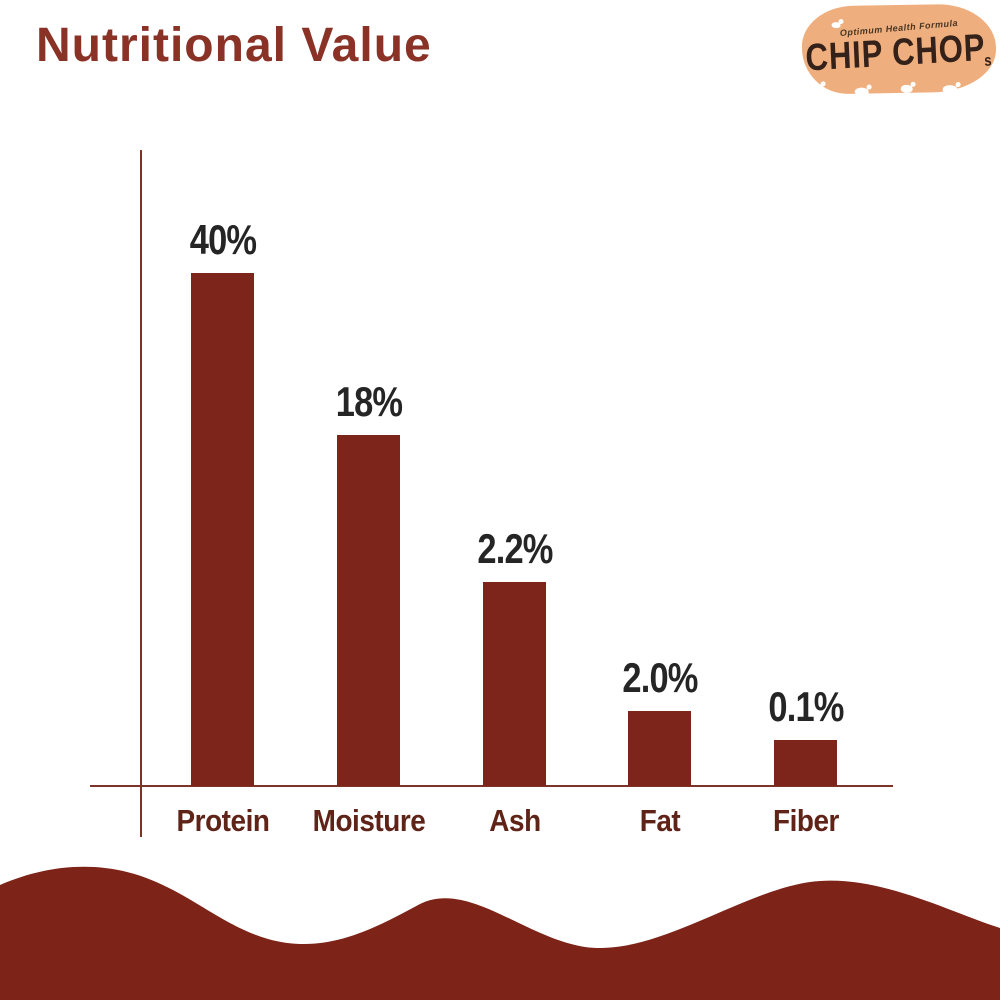 The width and height of the screenshot is (1000, 1005). What do you see at coordinates (223, 239) in the screenshot?
I see `bar-value-label: 40%` at bounding box center [223, 239].